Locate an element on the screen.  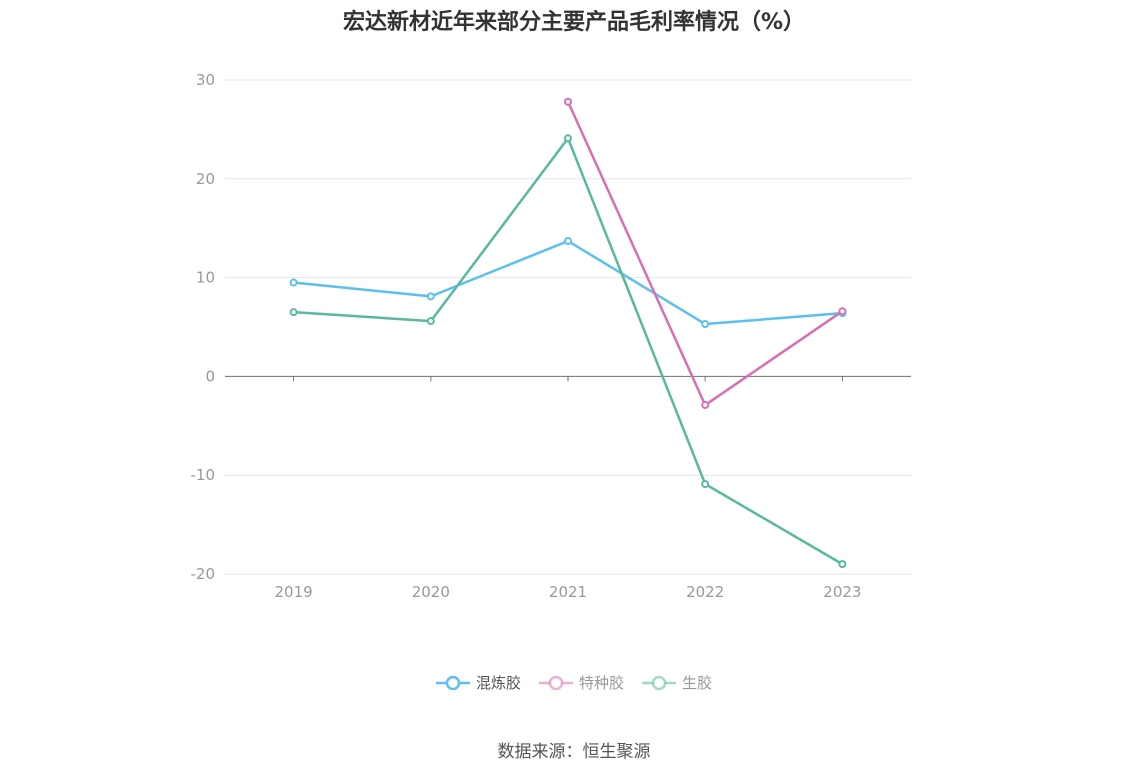
y-tick-label: 10 is located at coordinates (205, 278).